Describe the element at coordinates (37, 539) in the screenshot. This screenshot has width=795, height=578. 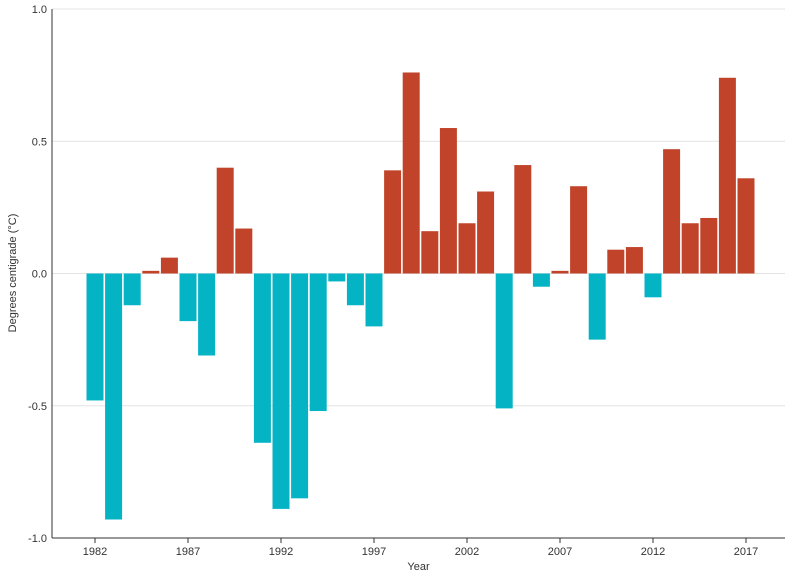
I see `y-tick-label: -1.0` at that location.